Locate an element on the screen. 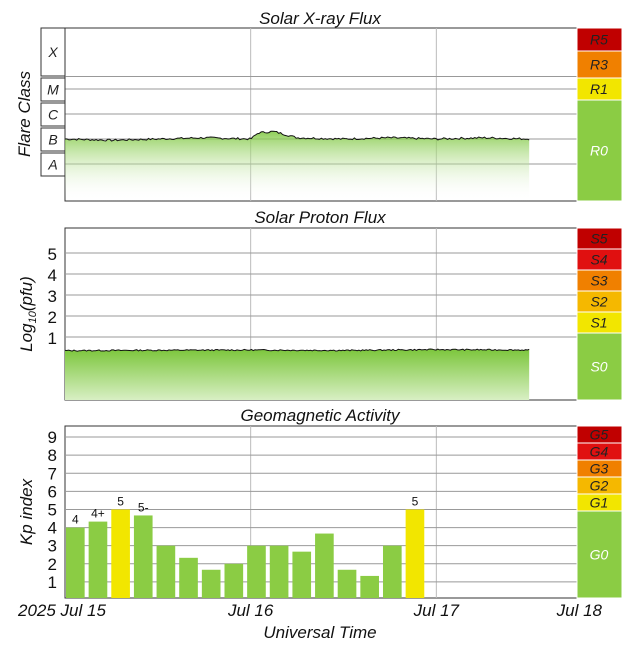 This screenshot has height=650, width=640. proton-s-scale: S5 S4 S3 S2 S1 S0 is located at coordinates (599, 314).